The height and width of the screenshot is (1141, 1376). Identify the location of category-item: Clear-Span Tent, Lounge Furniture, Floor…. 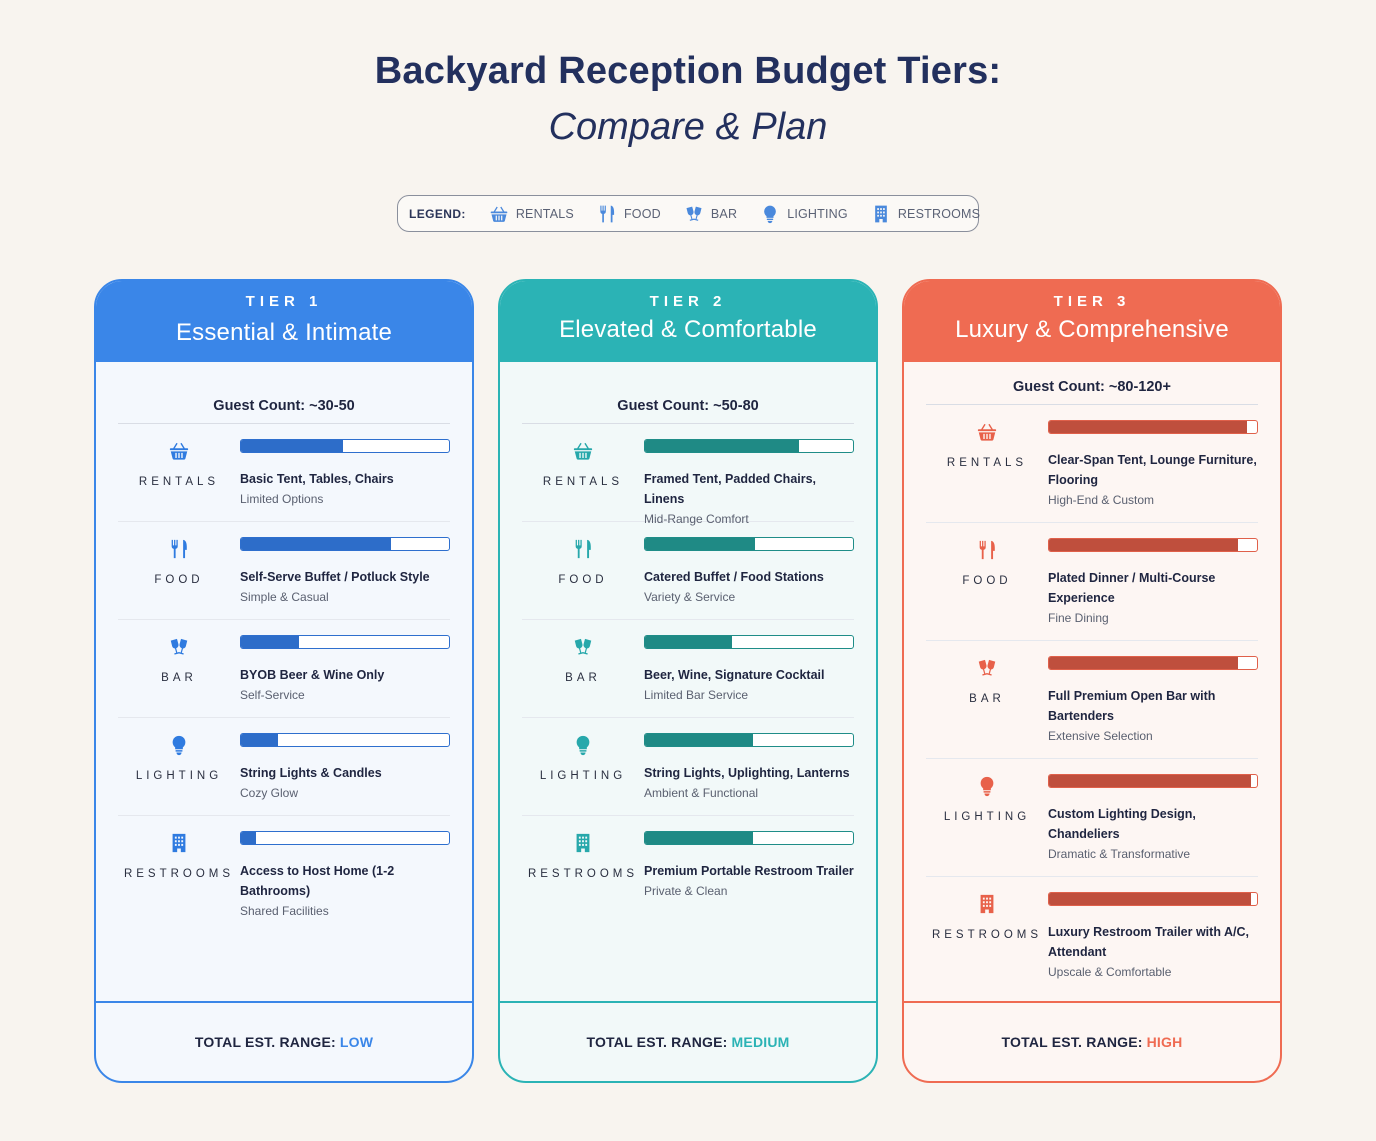
(1152, 470).